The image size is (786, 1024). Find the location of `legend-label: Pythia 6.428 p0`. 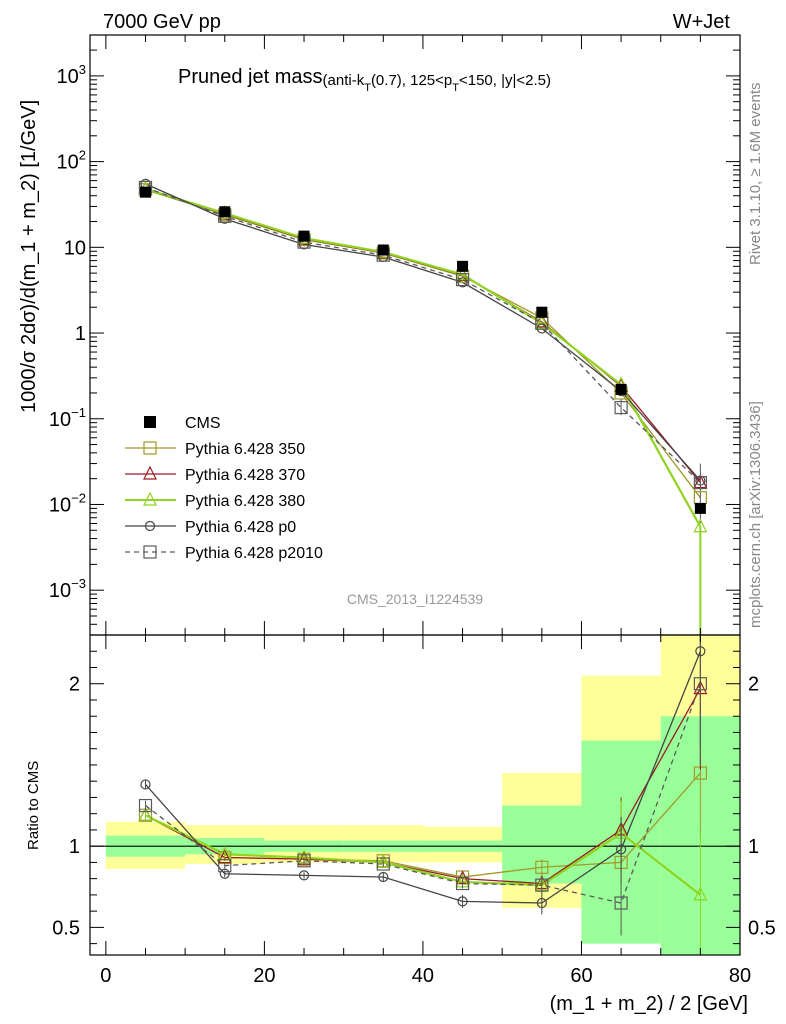

legend-label: Pythia 6.428 p0 is located at coordinates (240, 527).